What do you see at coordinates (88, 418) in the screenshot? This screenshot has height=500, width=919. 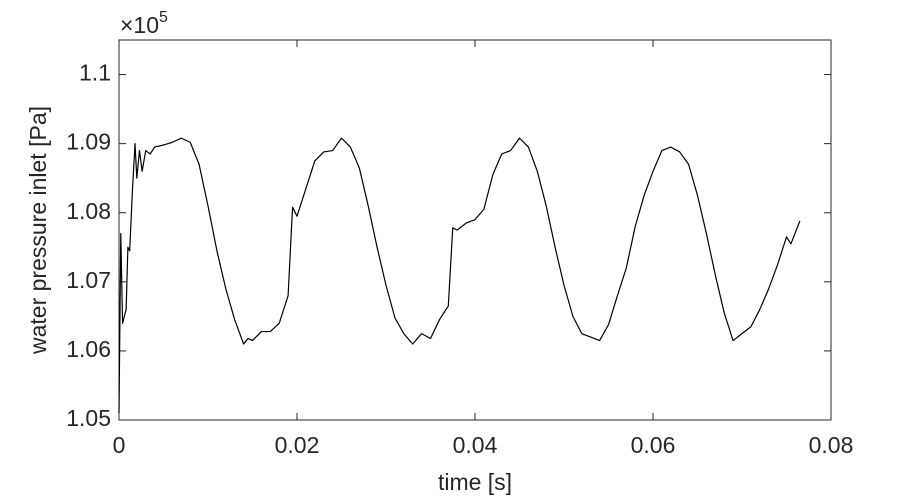 I see `y-tick-label: 1.05` at bounding box center [88, 418].